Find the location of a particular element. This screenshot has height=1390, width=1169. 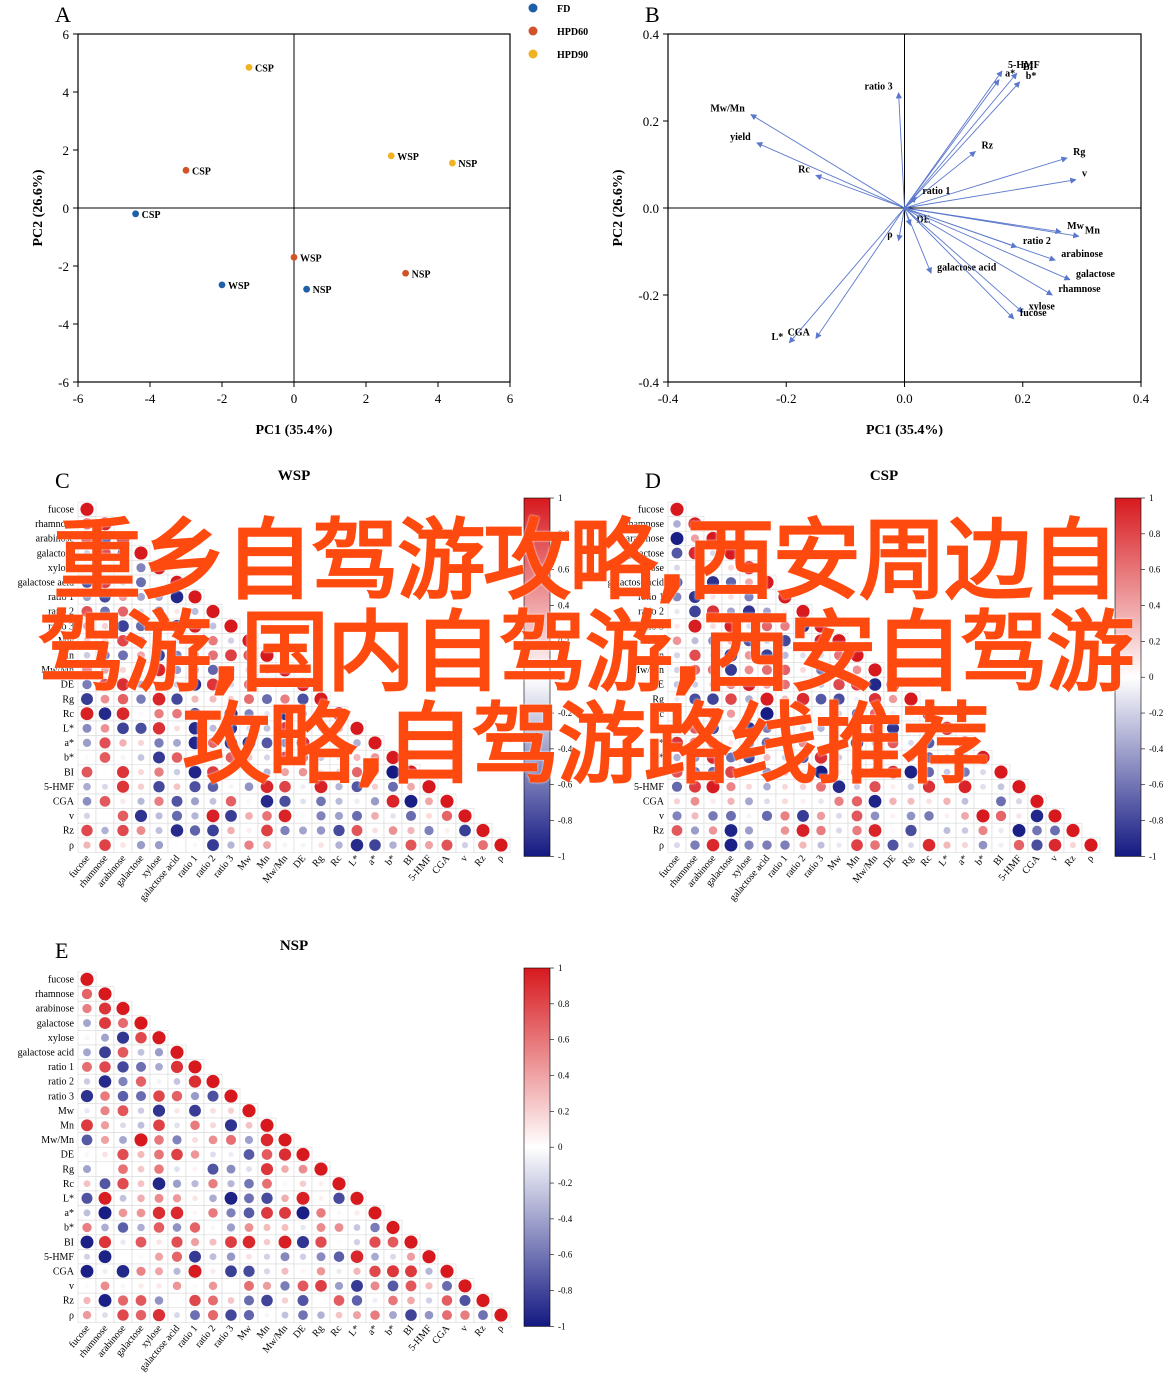

y-axis-label-b: PC2 (26.6%) is located at coordinates (618, 207).